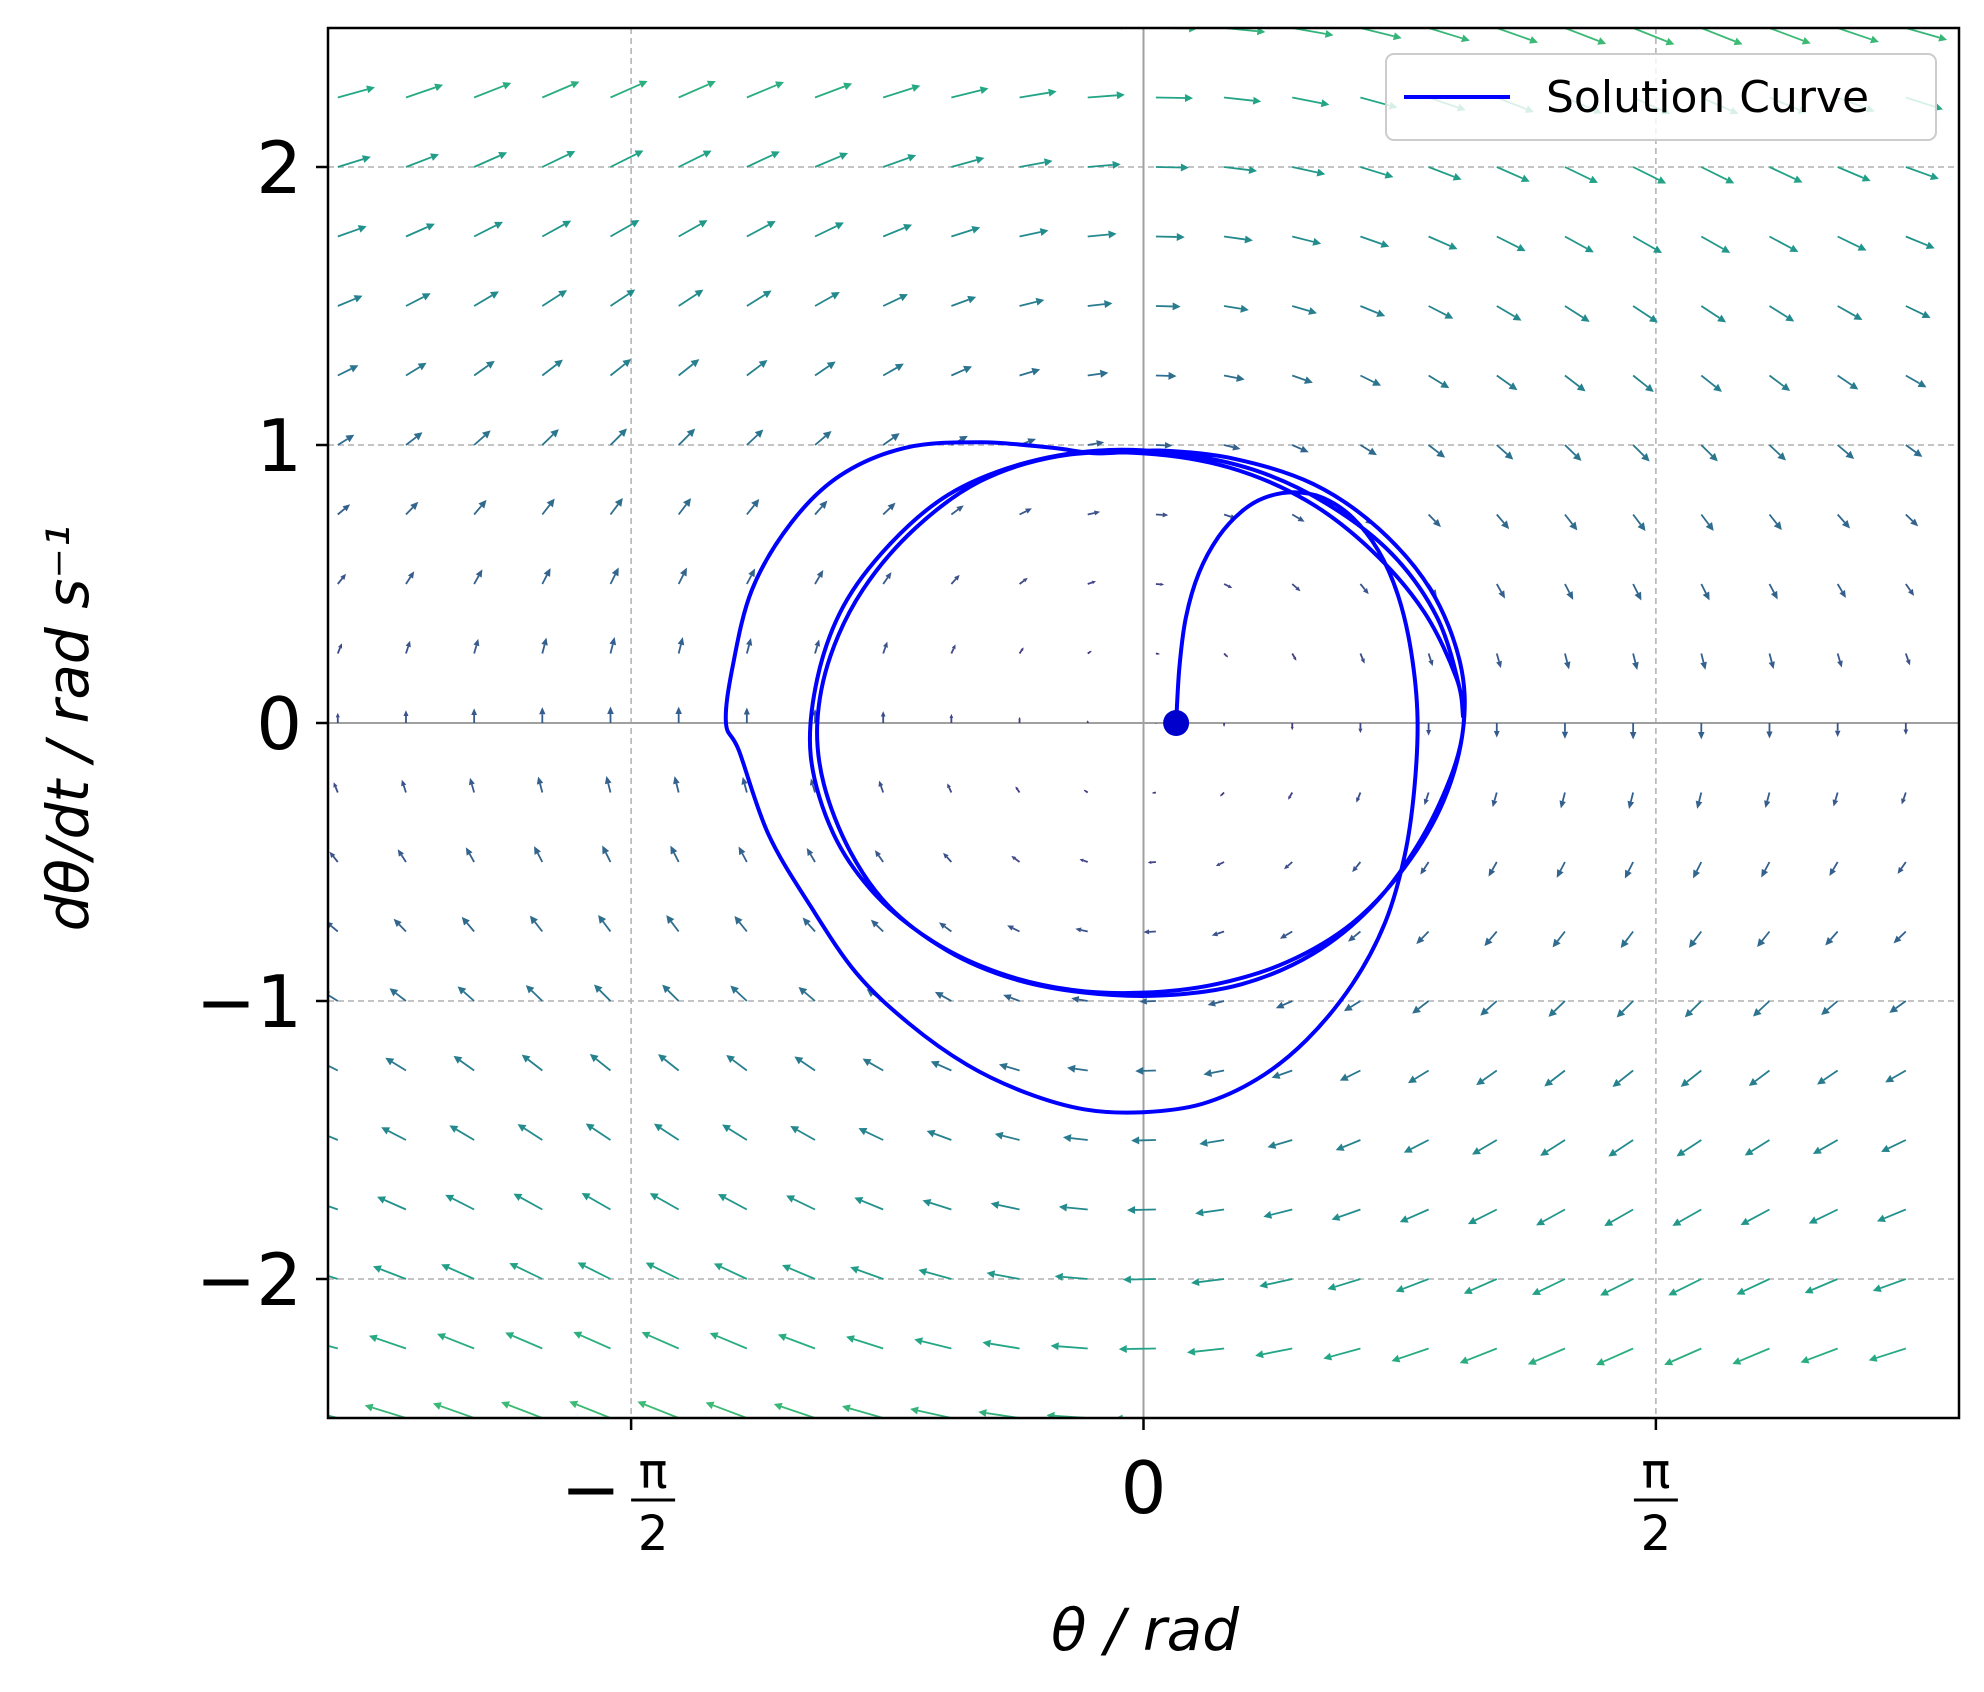 The image size is (1984, 1692). Describe the element at coordinates (591, 1489) in the screenshot. I see `x-tick-sign-0: −` at that location.